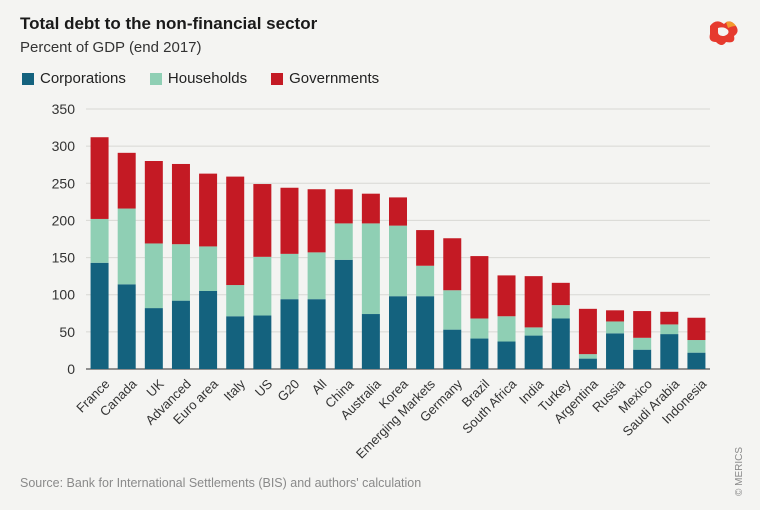  I want to click on bar-emerging-markets-governments, so click(425, 248).